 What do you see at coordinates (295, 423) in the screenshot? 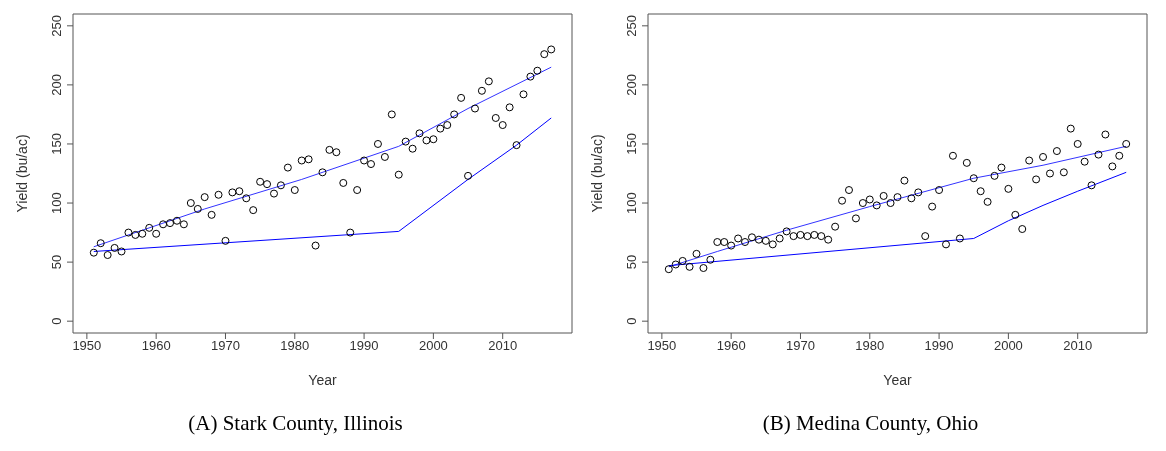
I see `text: (A) Stark County, Illinois` at bounding box center [295, 423].